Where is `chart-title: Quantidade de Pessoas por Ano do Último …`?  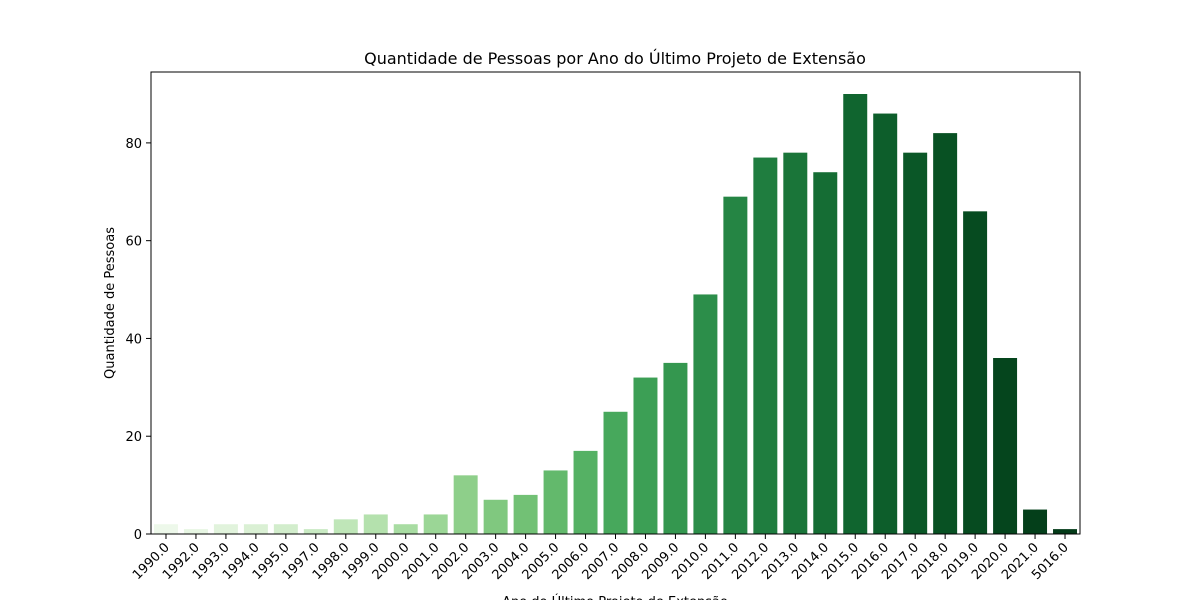 chart-title: Quantidade de Pessoas por Ano do Último … is located at coordinates (615, 58).